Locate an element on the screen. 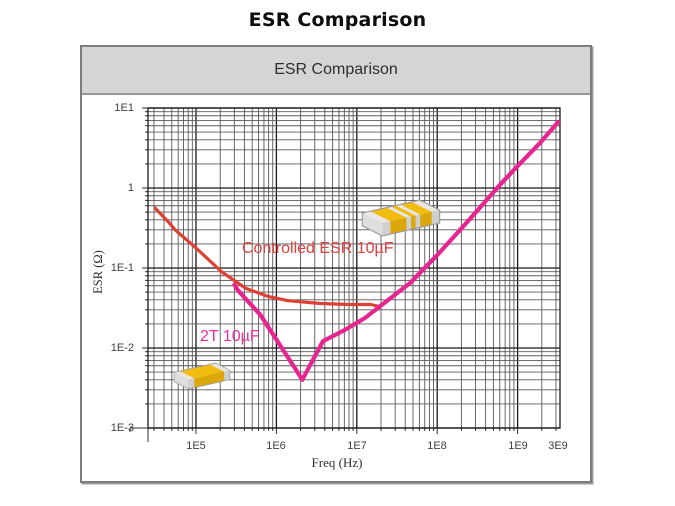 The width and height of the screenshot is (675, 506). series-label-2t: 2T 10µF is located at coordinates (230, 336).